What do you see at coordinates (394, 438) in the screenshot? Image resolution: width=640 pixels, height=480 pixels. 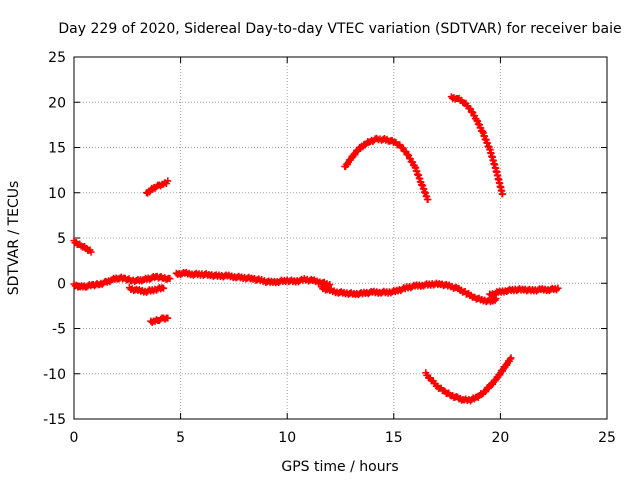 I see `x-tick-label: 15` at bounding box center [394, 438].